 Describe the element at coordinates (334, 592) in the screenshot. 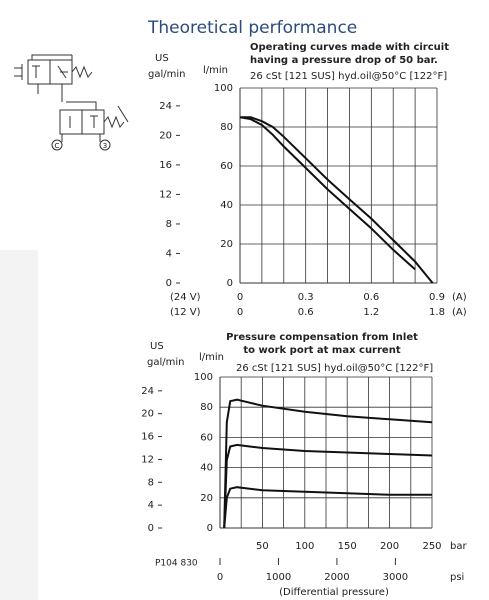

I see `x-label: (Differential pressure)` at that location.